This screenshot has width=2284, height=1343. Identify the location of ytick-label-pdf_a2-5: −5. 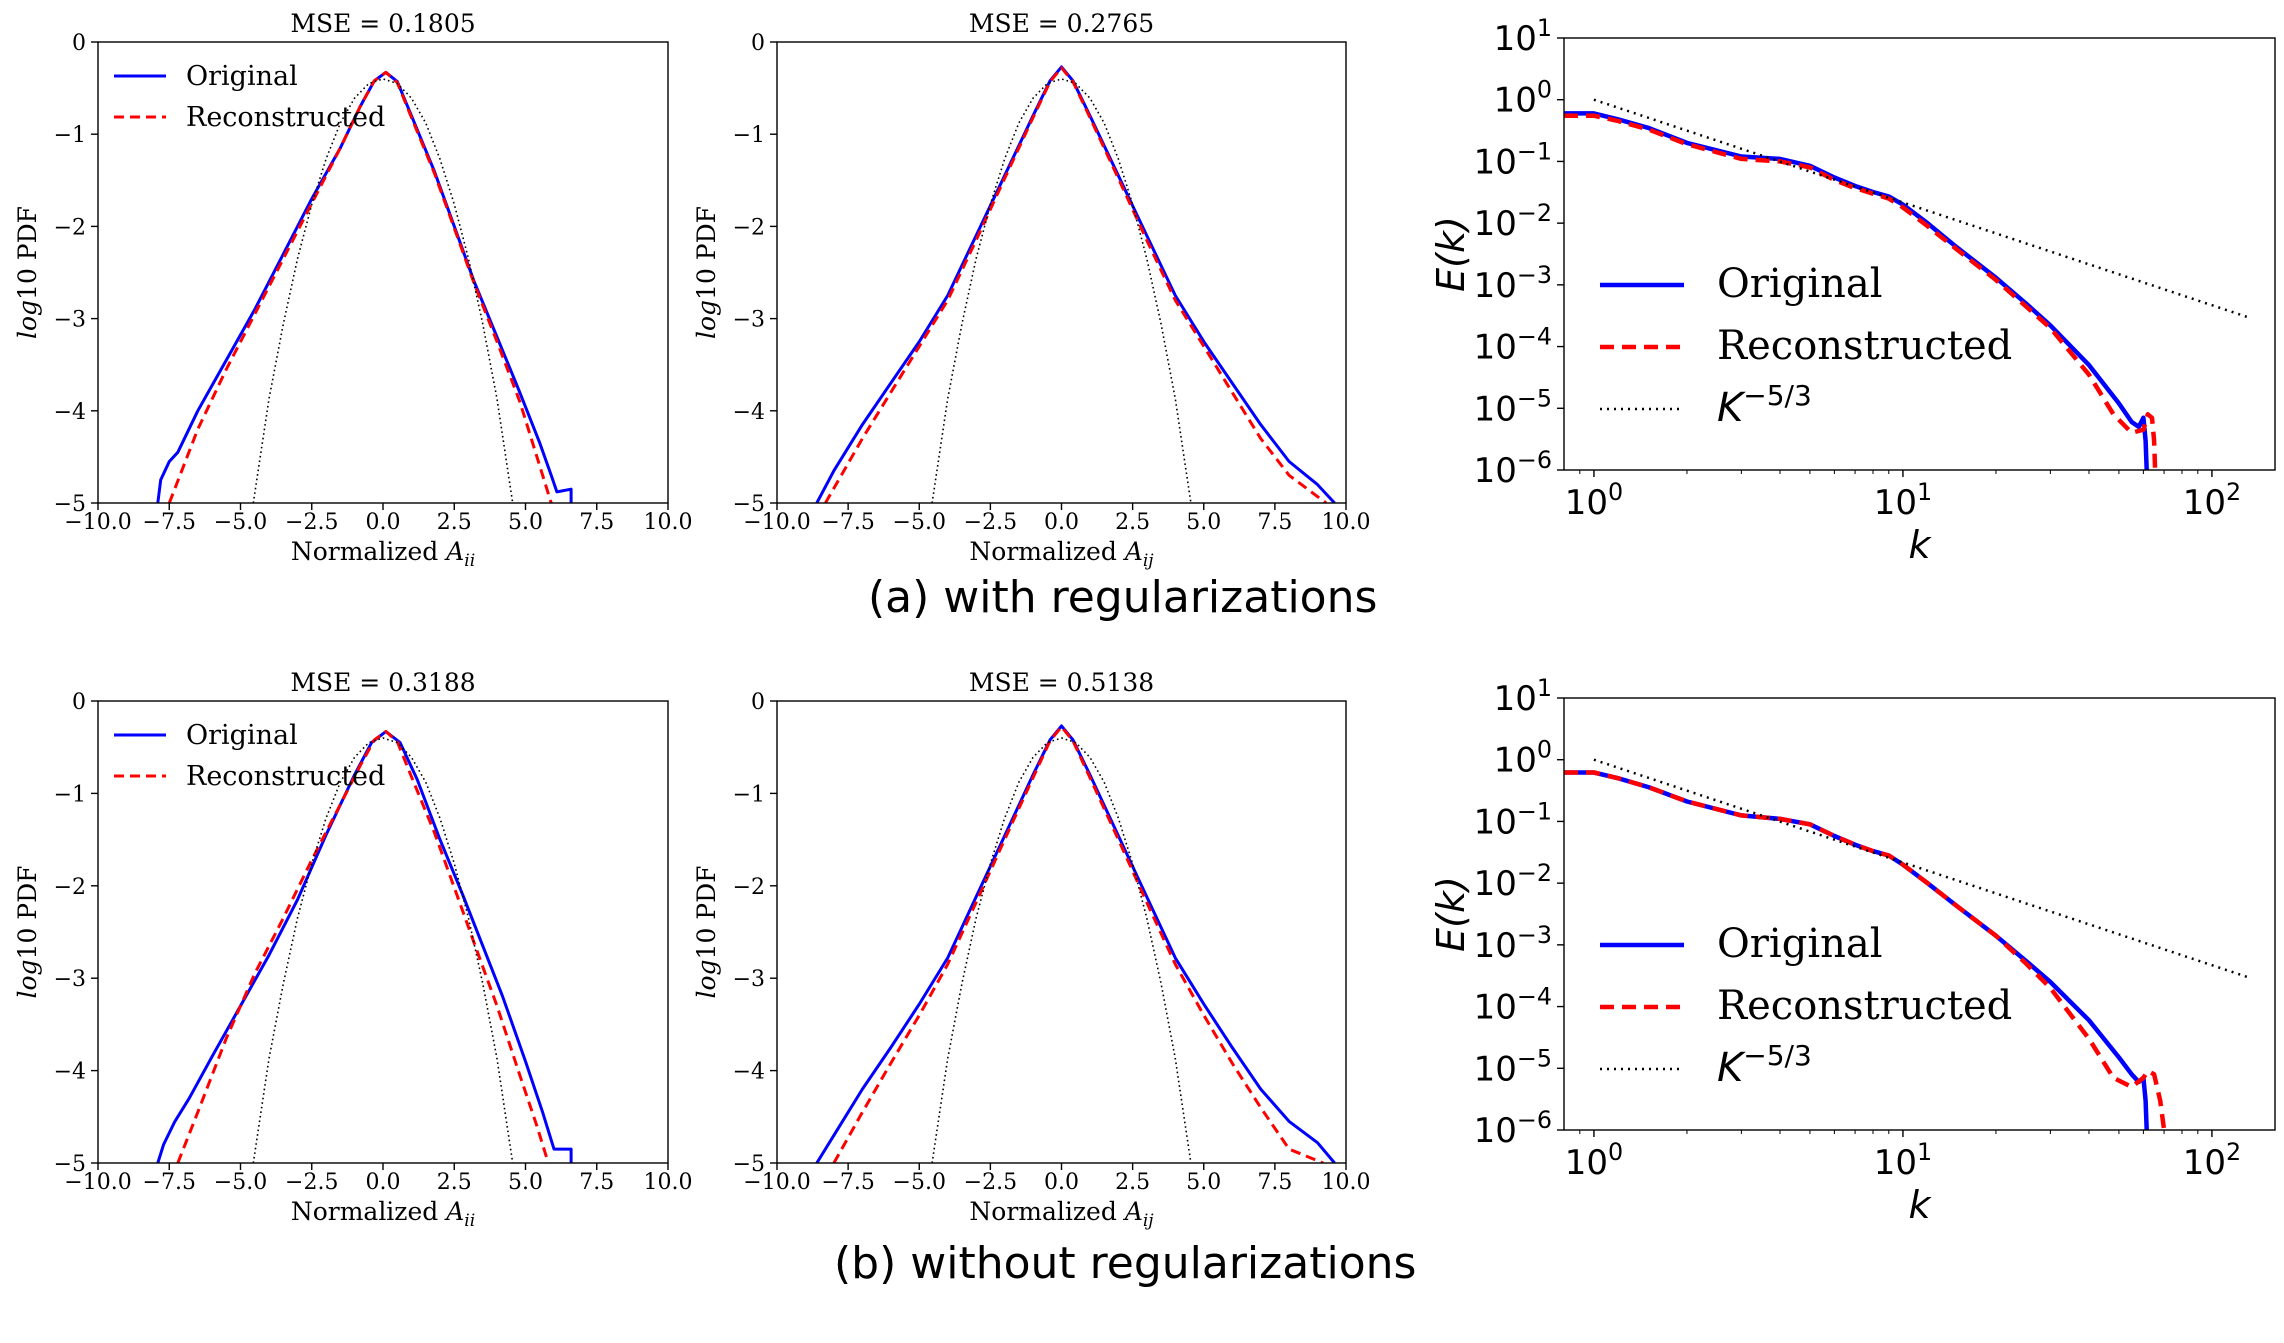
(749, 504).